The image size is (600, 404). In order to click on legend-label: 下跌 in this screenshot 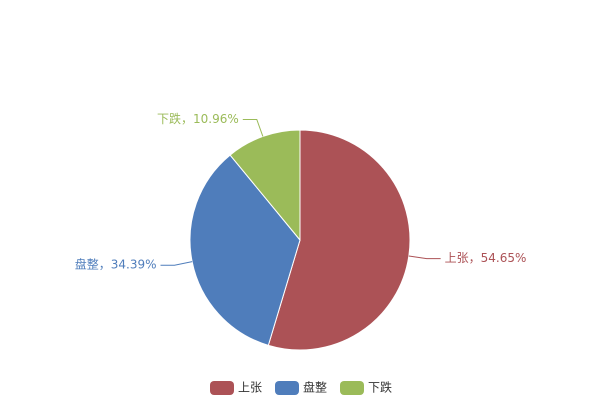, I will do `click(380, 387)`.